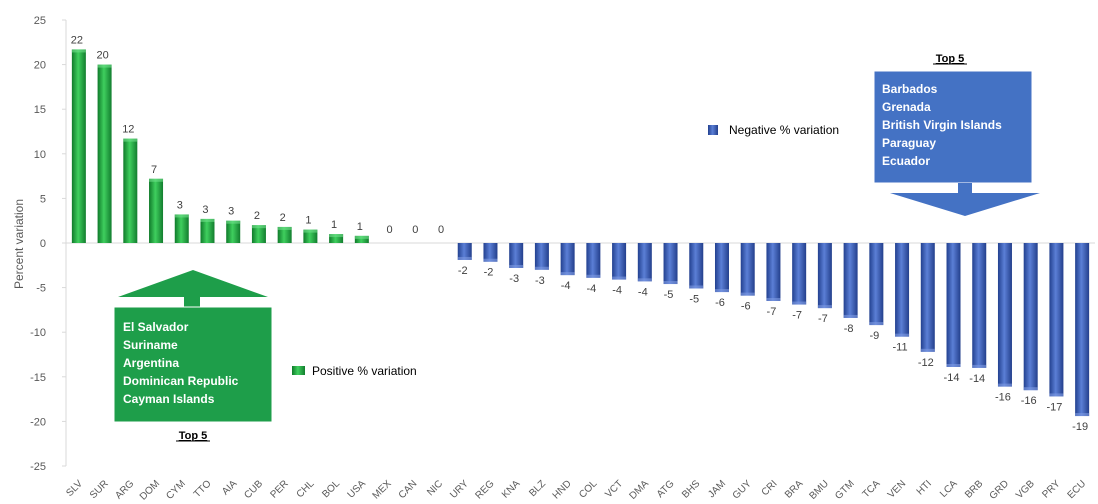 The height and width of the screenshot is (504, 1098). What do you see at coordinates (463, 271) in the screenshot?
I see `data-label-ury: -2` at bounding box center [463, 271].